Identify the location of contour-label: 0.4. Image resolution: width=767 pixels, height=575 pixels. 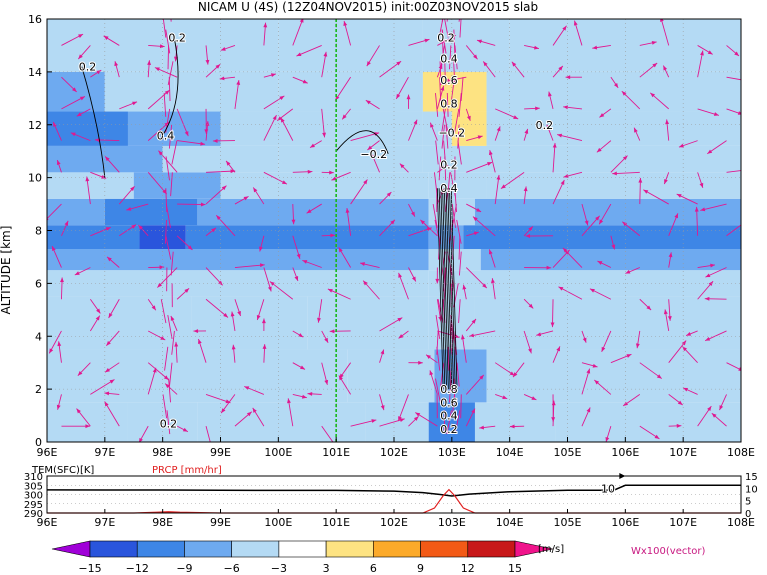
(166, 135).